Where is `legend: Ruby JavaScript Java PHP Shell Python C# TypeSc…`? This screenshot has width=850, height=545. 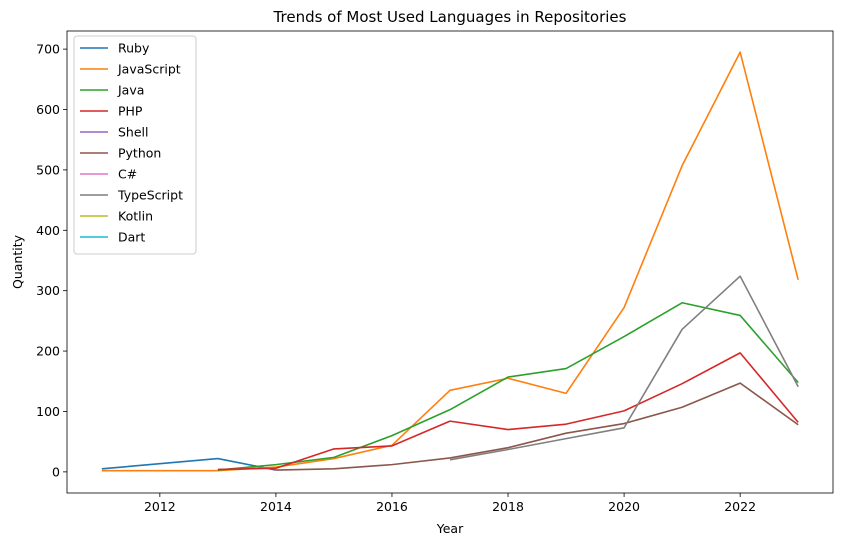
legend: Ruby JavaScript Java PHP Shell Python C# TypeSc… is located at coordinates (135, 145).